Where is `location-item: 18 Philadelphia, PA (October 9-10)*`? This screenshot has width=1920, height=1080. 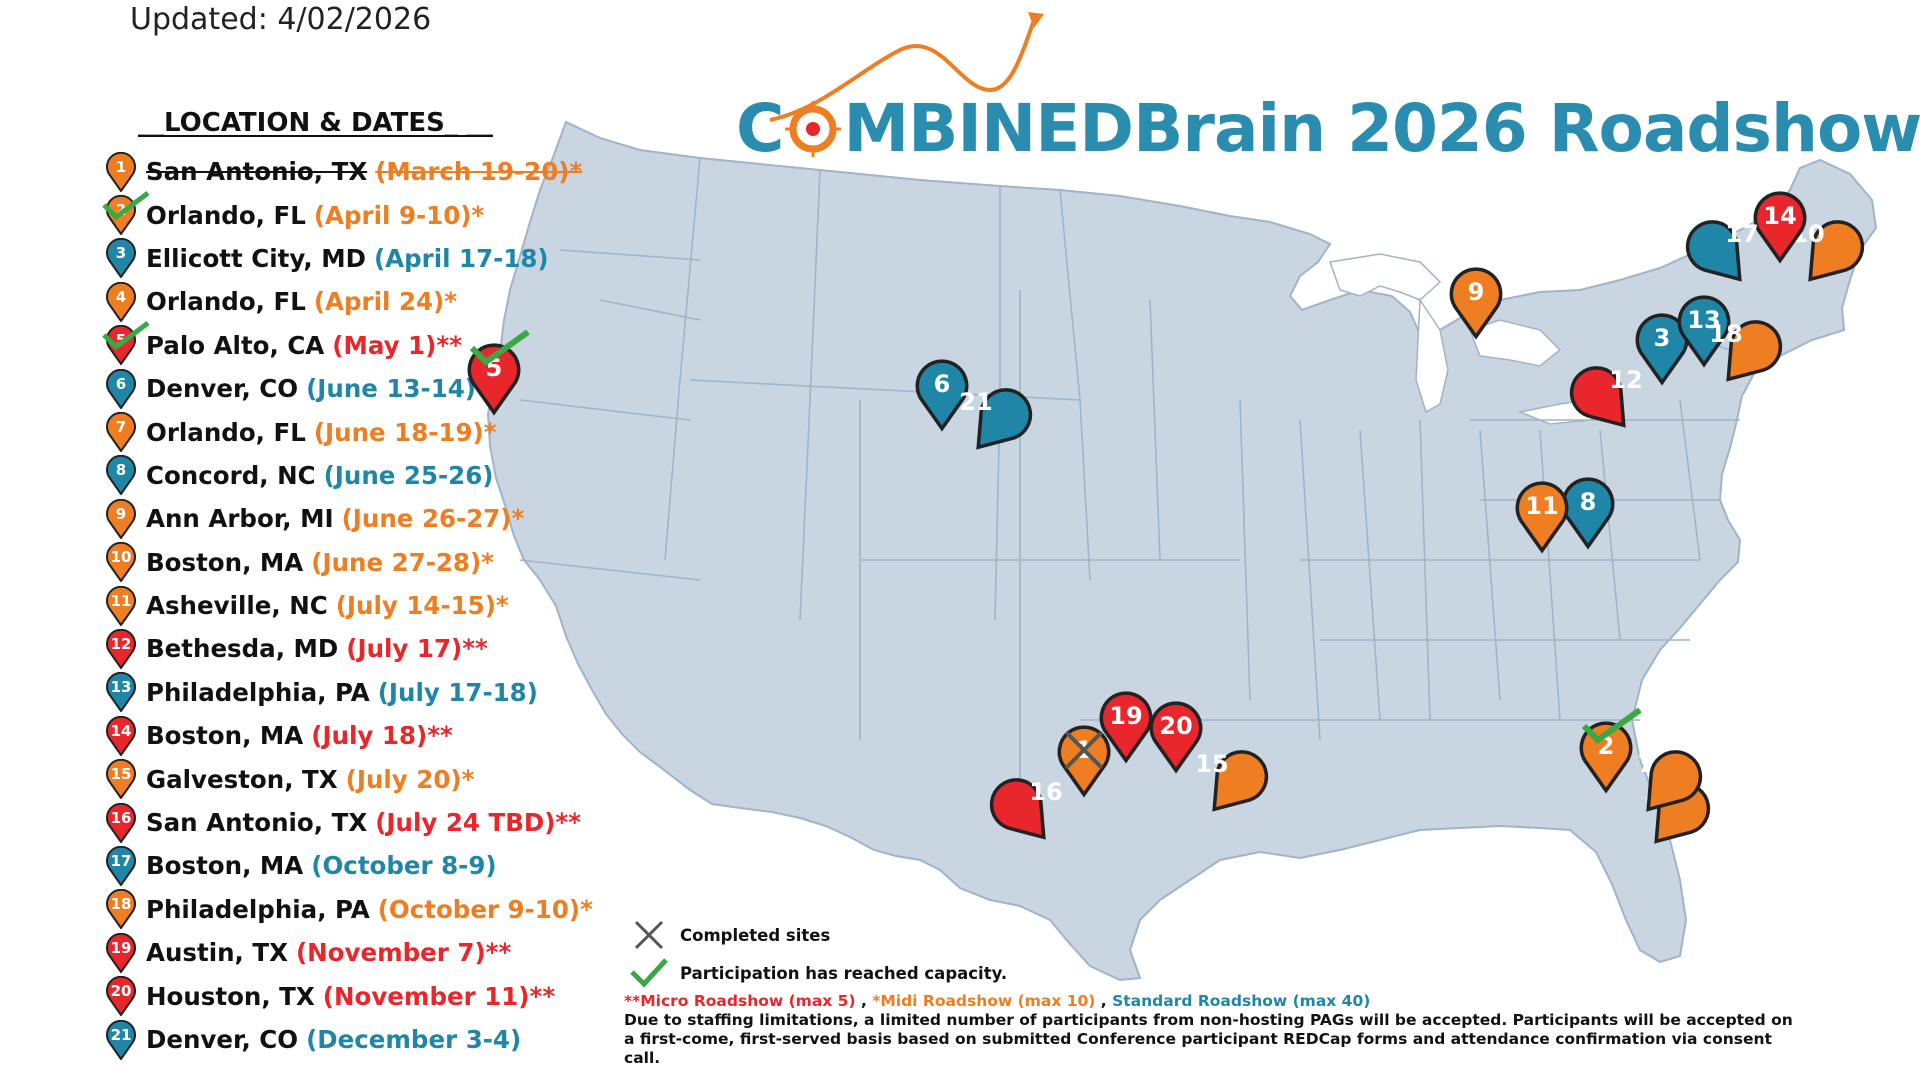 location-item: 18 Philadelphia, PA (October 9-10)* is located at coordinates (348, 909).